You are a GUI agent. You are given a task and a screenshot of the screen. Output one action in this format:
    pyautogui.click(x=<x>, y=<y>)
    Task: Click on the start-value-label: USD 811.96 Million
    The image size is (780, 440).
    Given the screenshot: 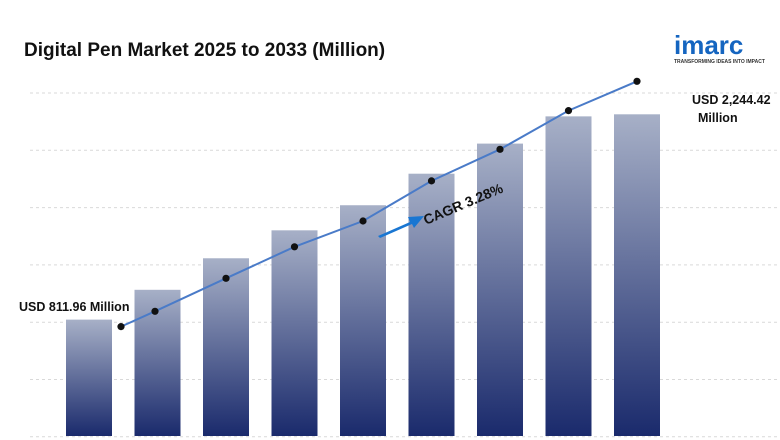 What is the action you would take?
    pyautogui.click(x=74, y=307)
    